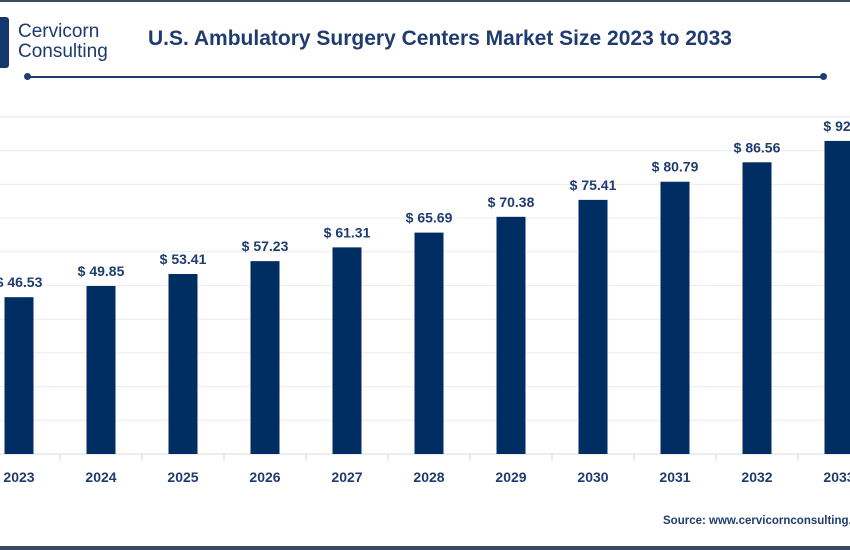 The height and width of the screenshot is (550, 850). Describe the element at coordinates (823, 76) in the screenshot. I see `divider-dot-right` at that location.